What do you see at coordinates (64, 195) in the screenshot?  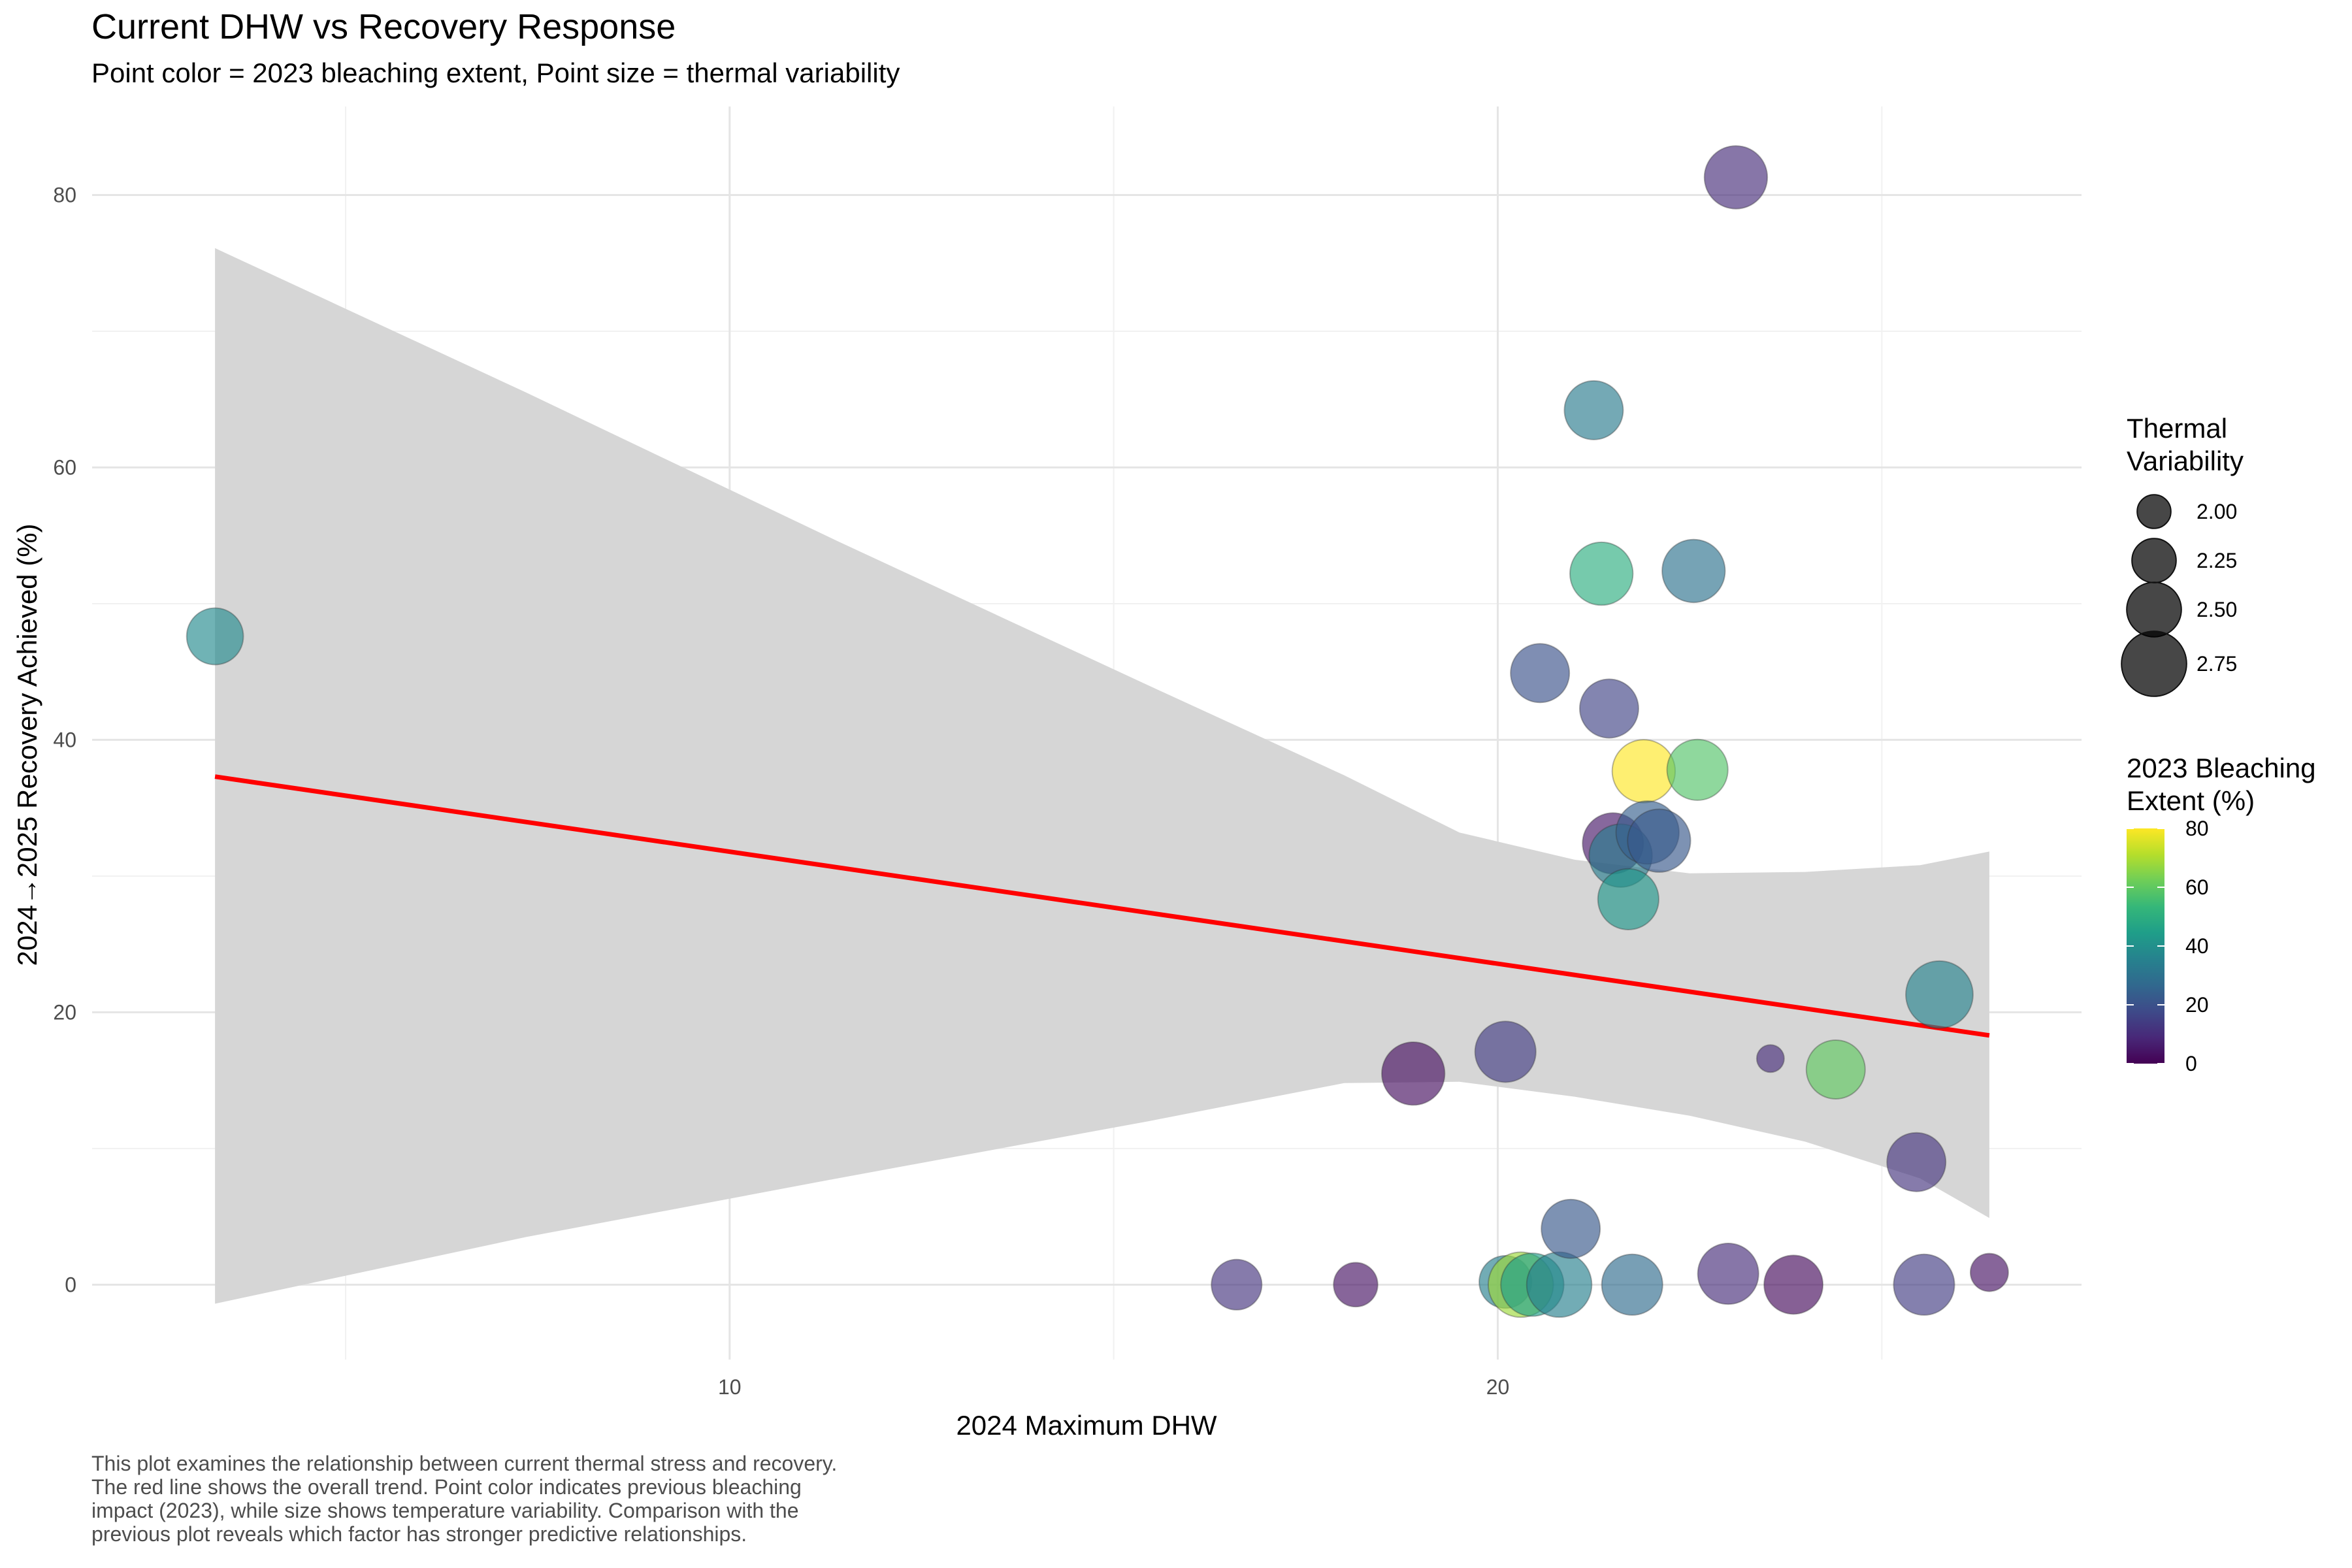 I see `y-tick-label: 80` at bounding box center [64, 195].